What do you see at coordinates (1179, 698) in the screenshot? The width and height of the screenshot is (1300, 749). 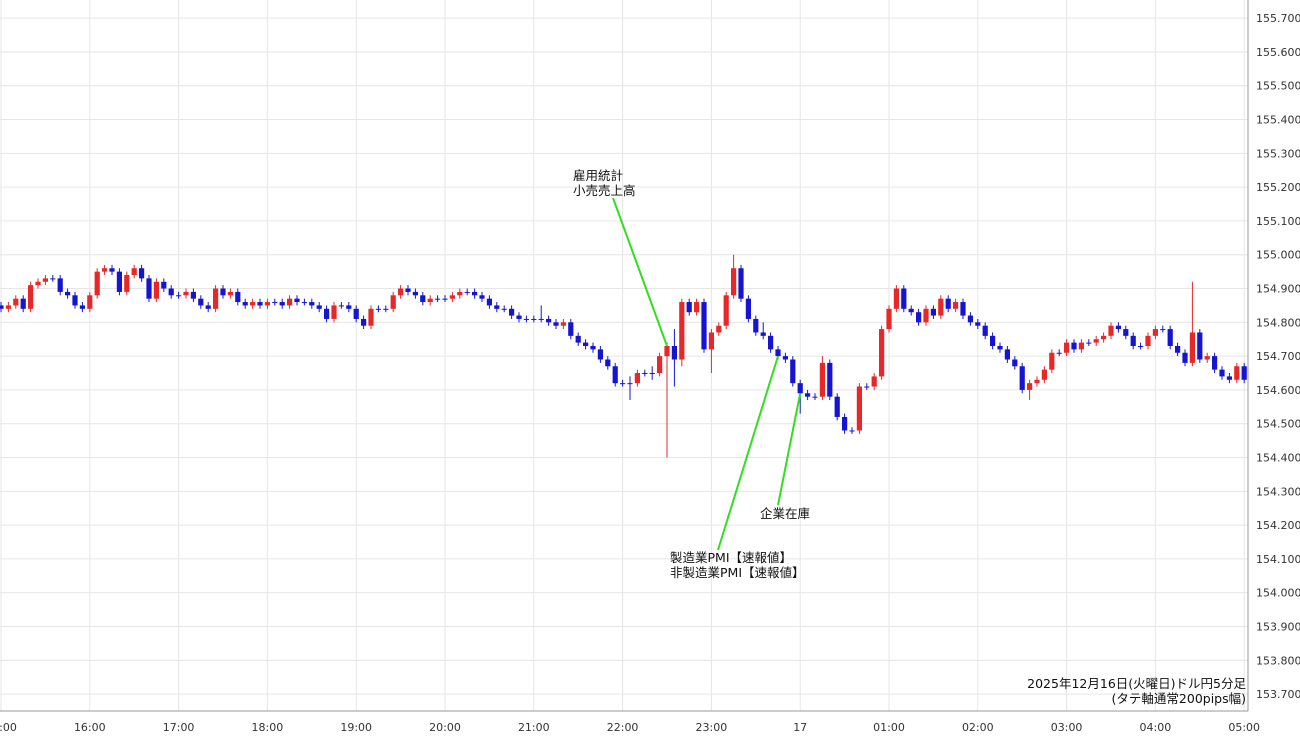 I see `footnote: (タテ軸通常200pips幅)` at bounding box center [1179, 698].